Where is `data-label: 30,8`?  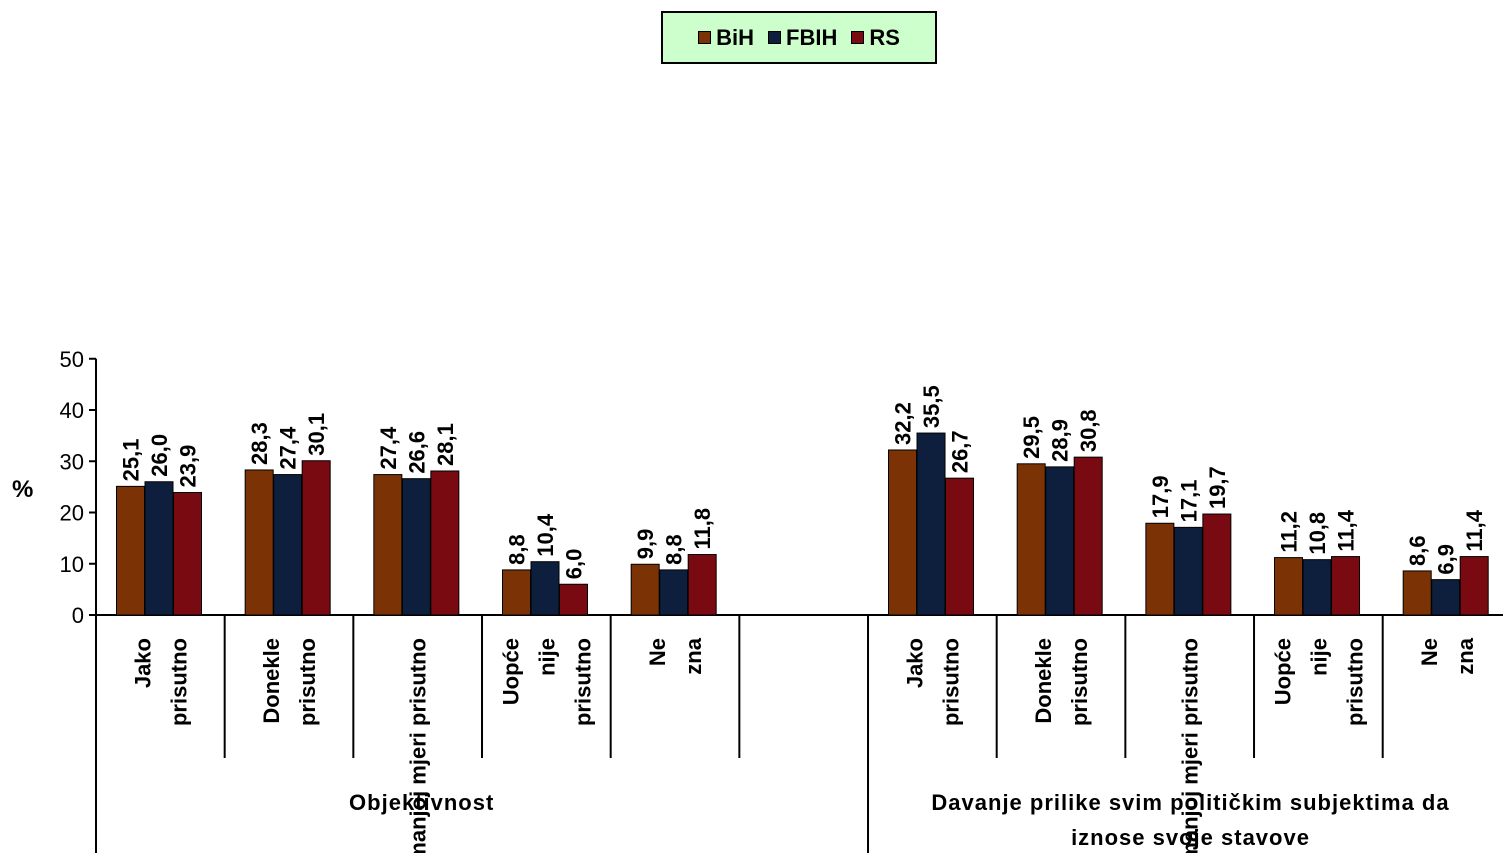 data-label: 30,8 is located at coordinates (1088, 430).